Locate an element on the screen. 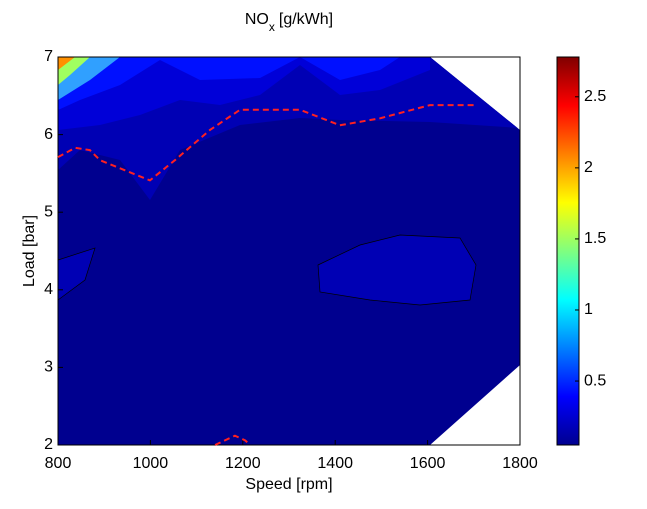 The height and width of the screenshot is (509, 647). x-tick-label: 800 is located at coordinates (58, 463).